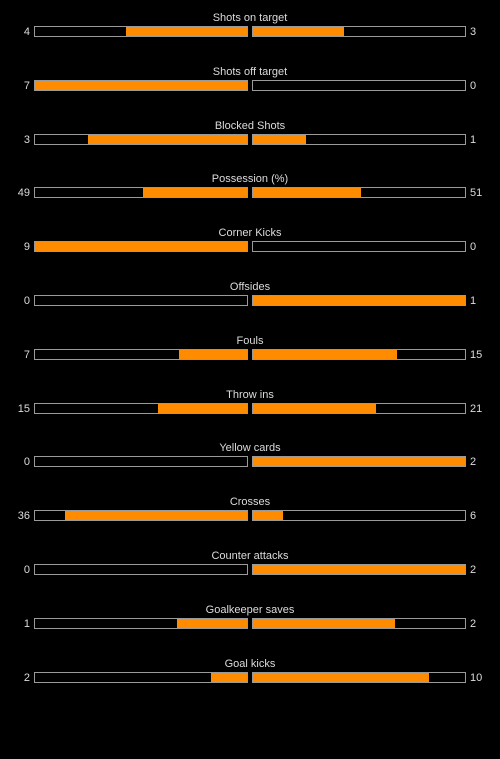 This screenshot has width=500, height=759. I want to click on stat-label: Goal kicks, so click(250, 663).